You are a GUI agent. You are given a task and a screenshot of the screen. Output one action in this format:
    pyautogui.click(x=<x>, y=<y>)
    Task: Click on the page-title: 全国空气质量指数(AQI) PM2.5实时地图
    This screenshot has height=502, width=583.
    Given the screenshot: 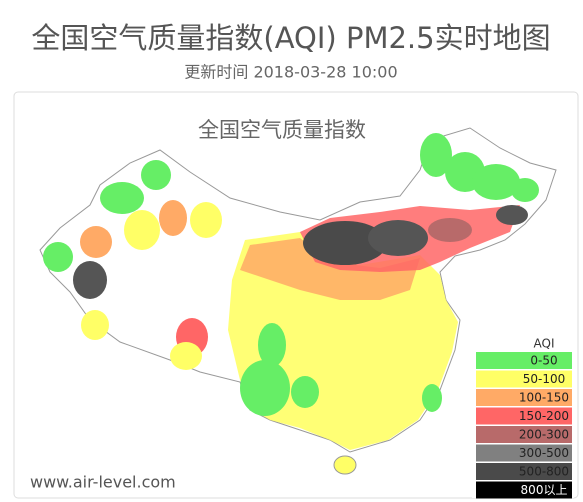 What is the action you would take?
    pyautogui.click(x=290, y=38)
    